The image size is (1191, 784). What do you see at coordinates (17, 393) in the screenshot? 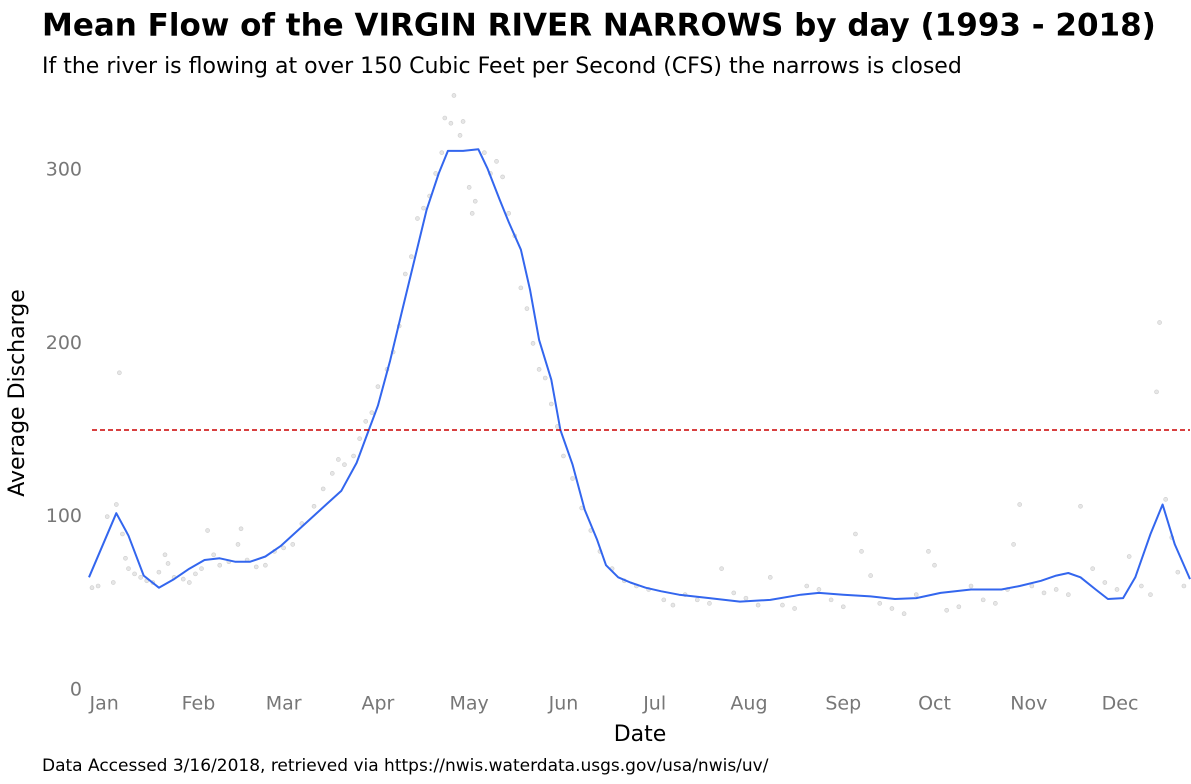
I see `y-axis-title: Average Discharge` at bounding box center [17, 393].